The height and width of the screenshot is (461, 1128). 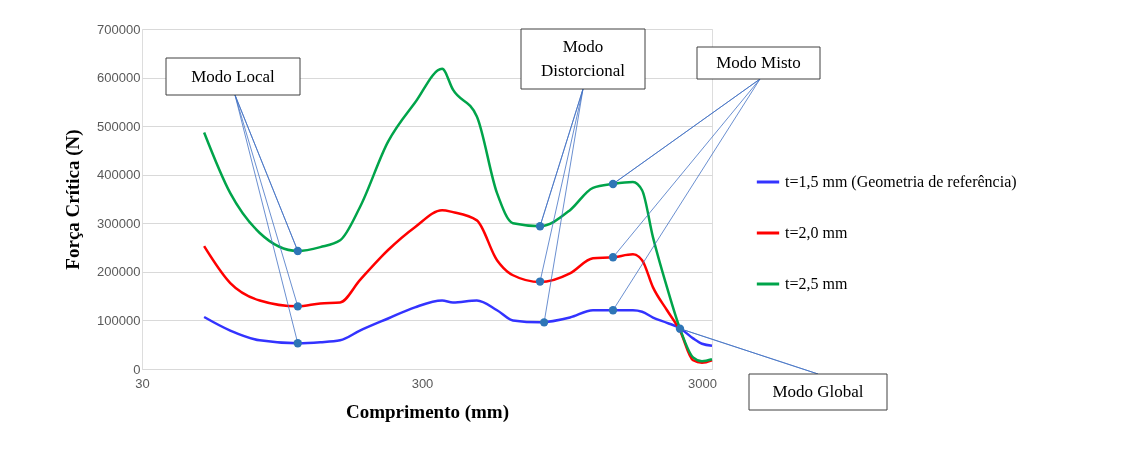 What do you see at coordinates (422, 383) in the screenshot?
I see `x-tick-label: 300` at bounding box center [422, 383].